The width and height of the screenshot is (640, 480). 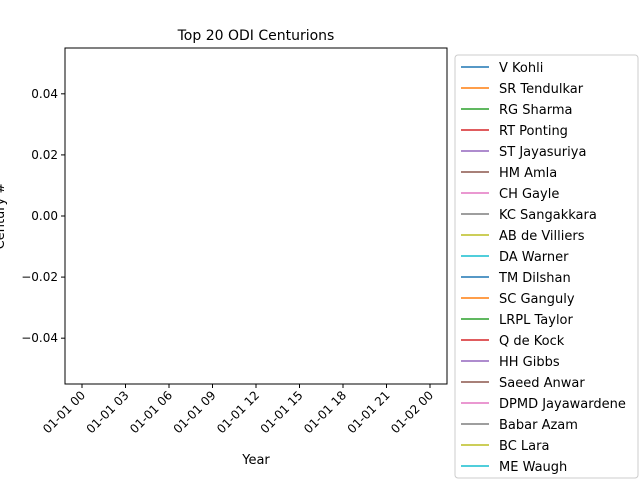 I want to click on y-axis-label: Century #, so click(x=4, y=216).